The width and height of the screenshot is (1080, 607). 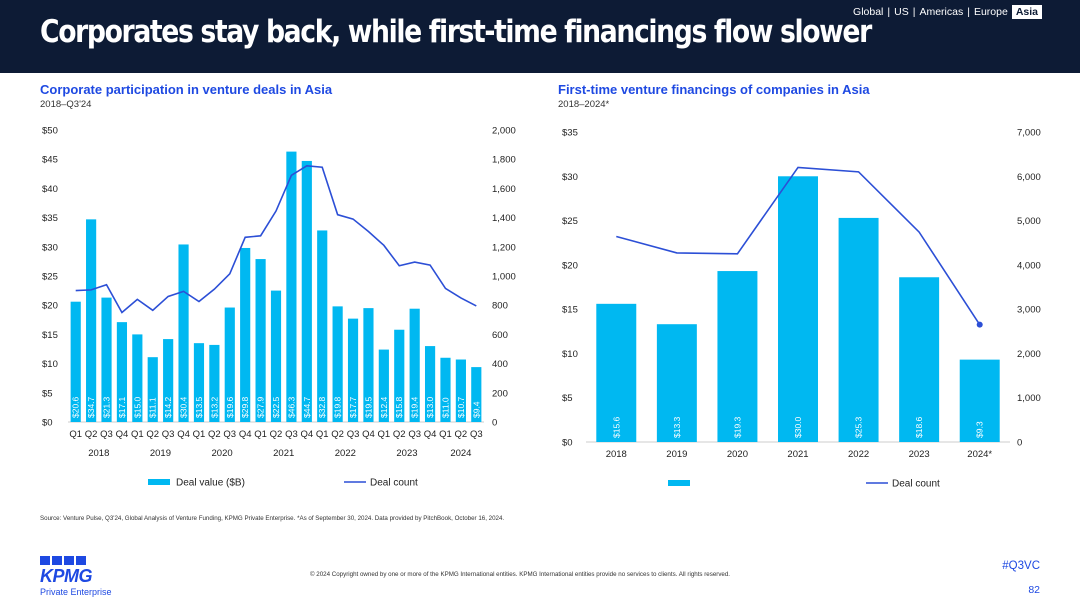 I want to click on right-line-end-dot, so click(x=979, y=324).